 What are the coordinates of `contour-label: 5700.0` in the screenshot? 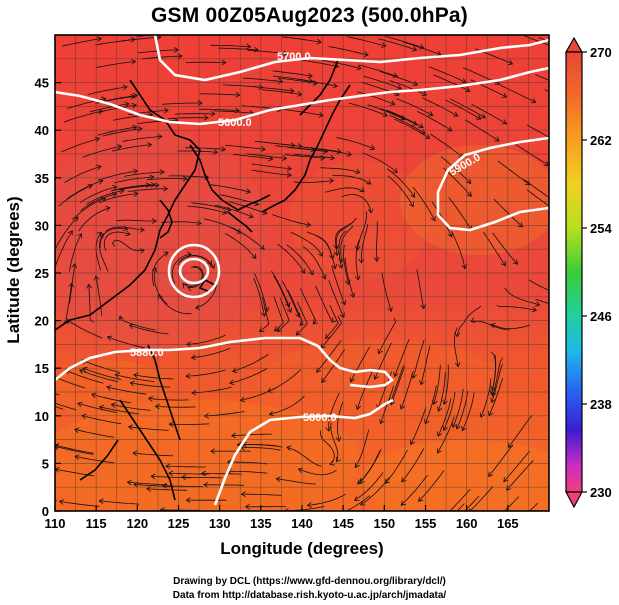 It's located at (294, 57).